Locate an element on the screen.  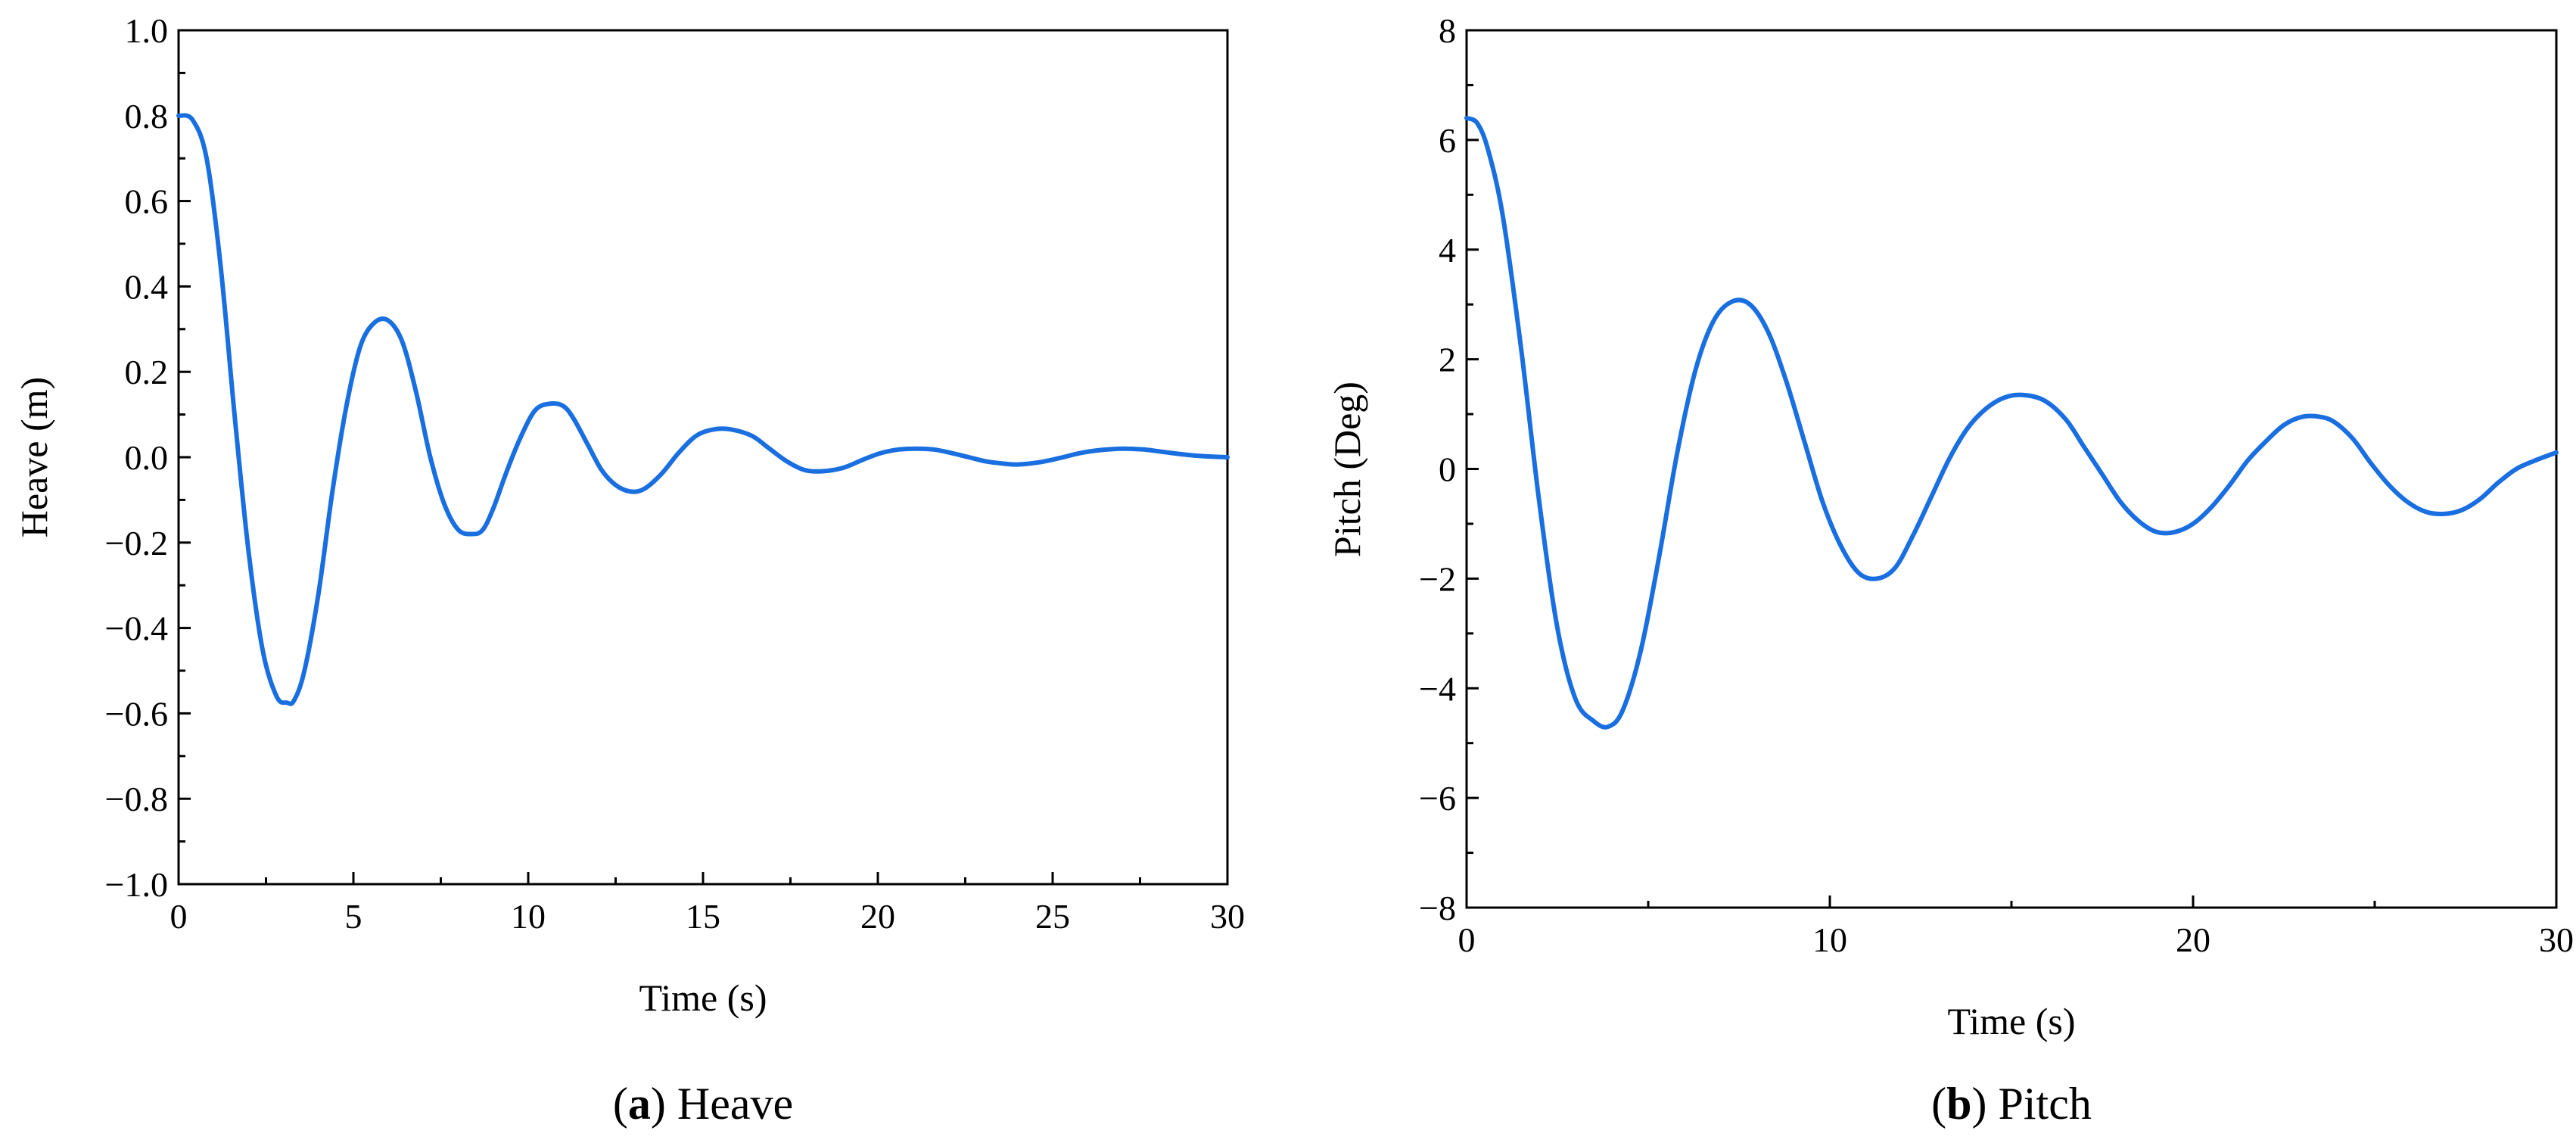
heave-x-axis: 0 5 10 15 20 25 30 is located at coordinates (707, 904).